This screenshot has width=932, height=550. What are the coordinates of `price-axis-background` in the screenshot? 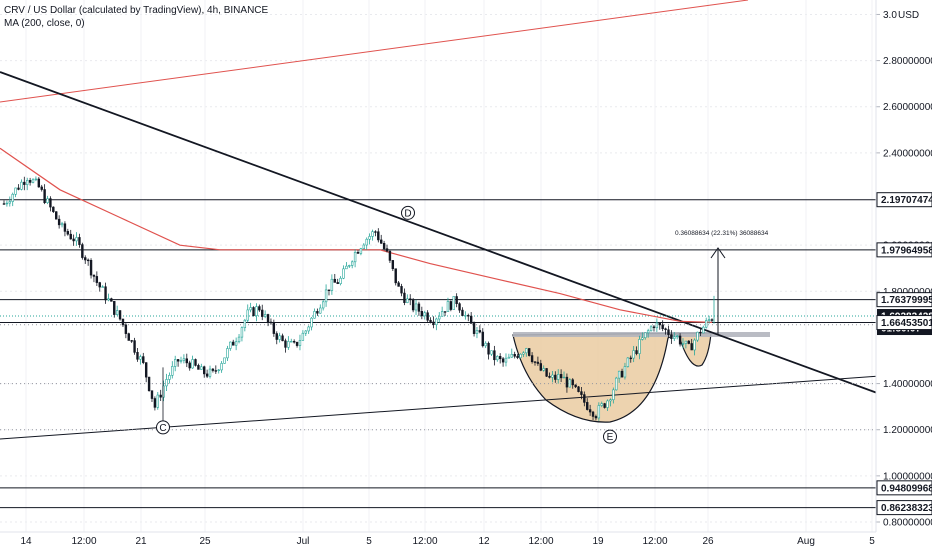 It's located at (904, 266).